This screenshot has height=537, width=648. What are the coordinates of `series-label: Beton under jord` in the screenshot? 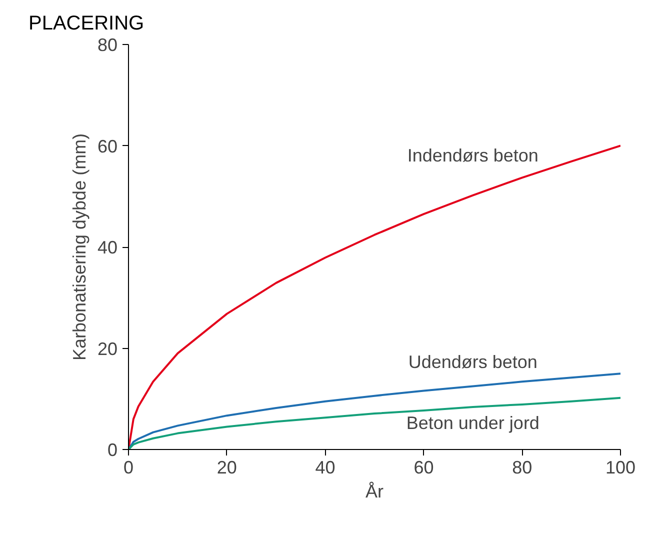 It's located at (473, 422).